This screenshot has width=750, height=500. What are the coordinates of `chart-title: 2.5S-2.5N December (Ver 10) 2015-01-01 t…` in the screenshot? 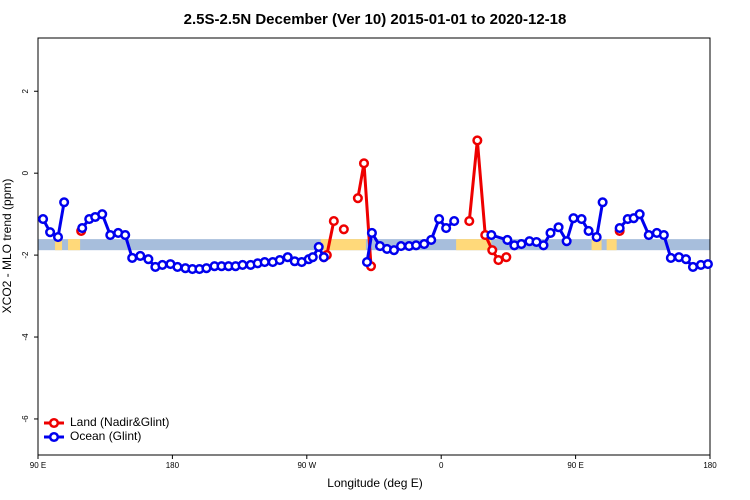 It's located at (375, 19).